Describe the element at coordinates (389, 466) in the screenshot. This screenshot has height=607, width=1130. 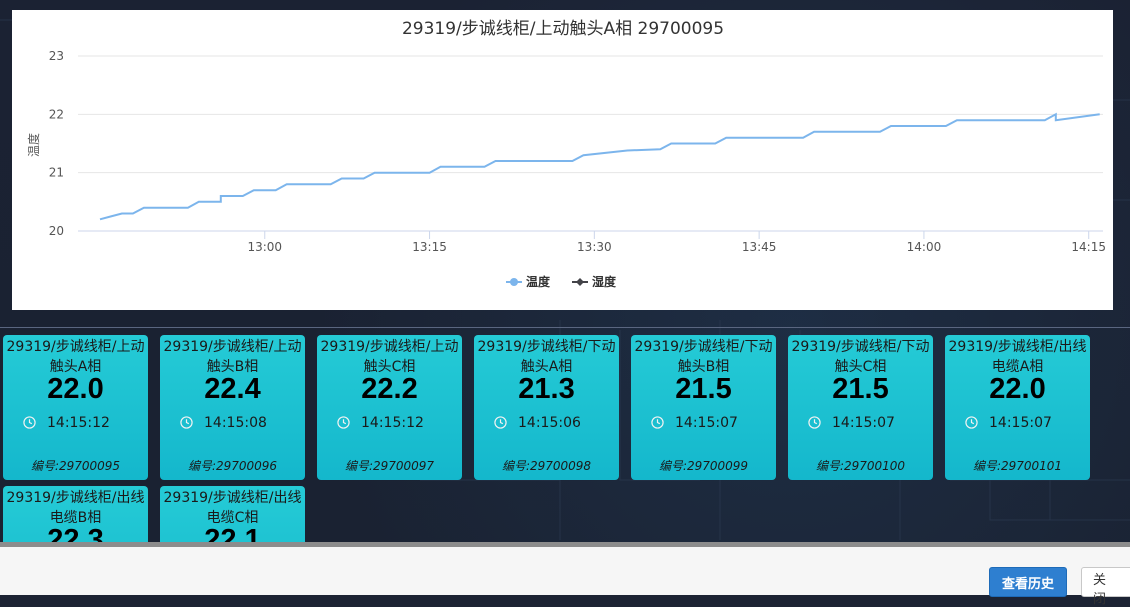
I see `card-device-code: 编号:29700097` at that location.